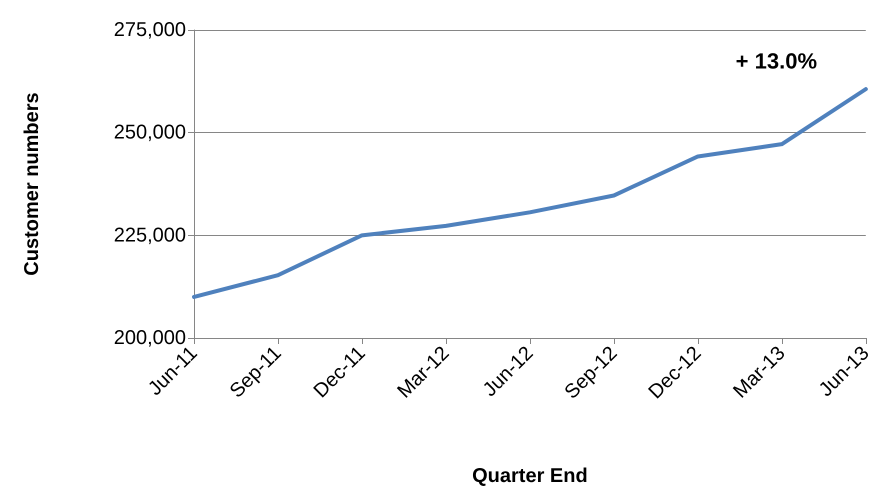  Describe the element at coordinates (777, 61) in the screenshot. I see `annotation: + 13.0%` at that location.